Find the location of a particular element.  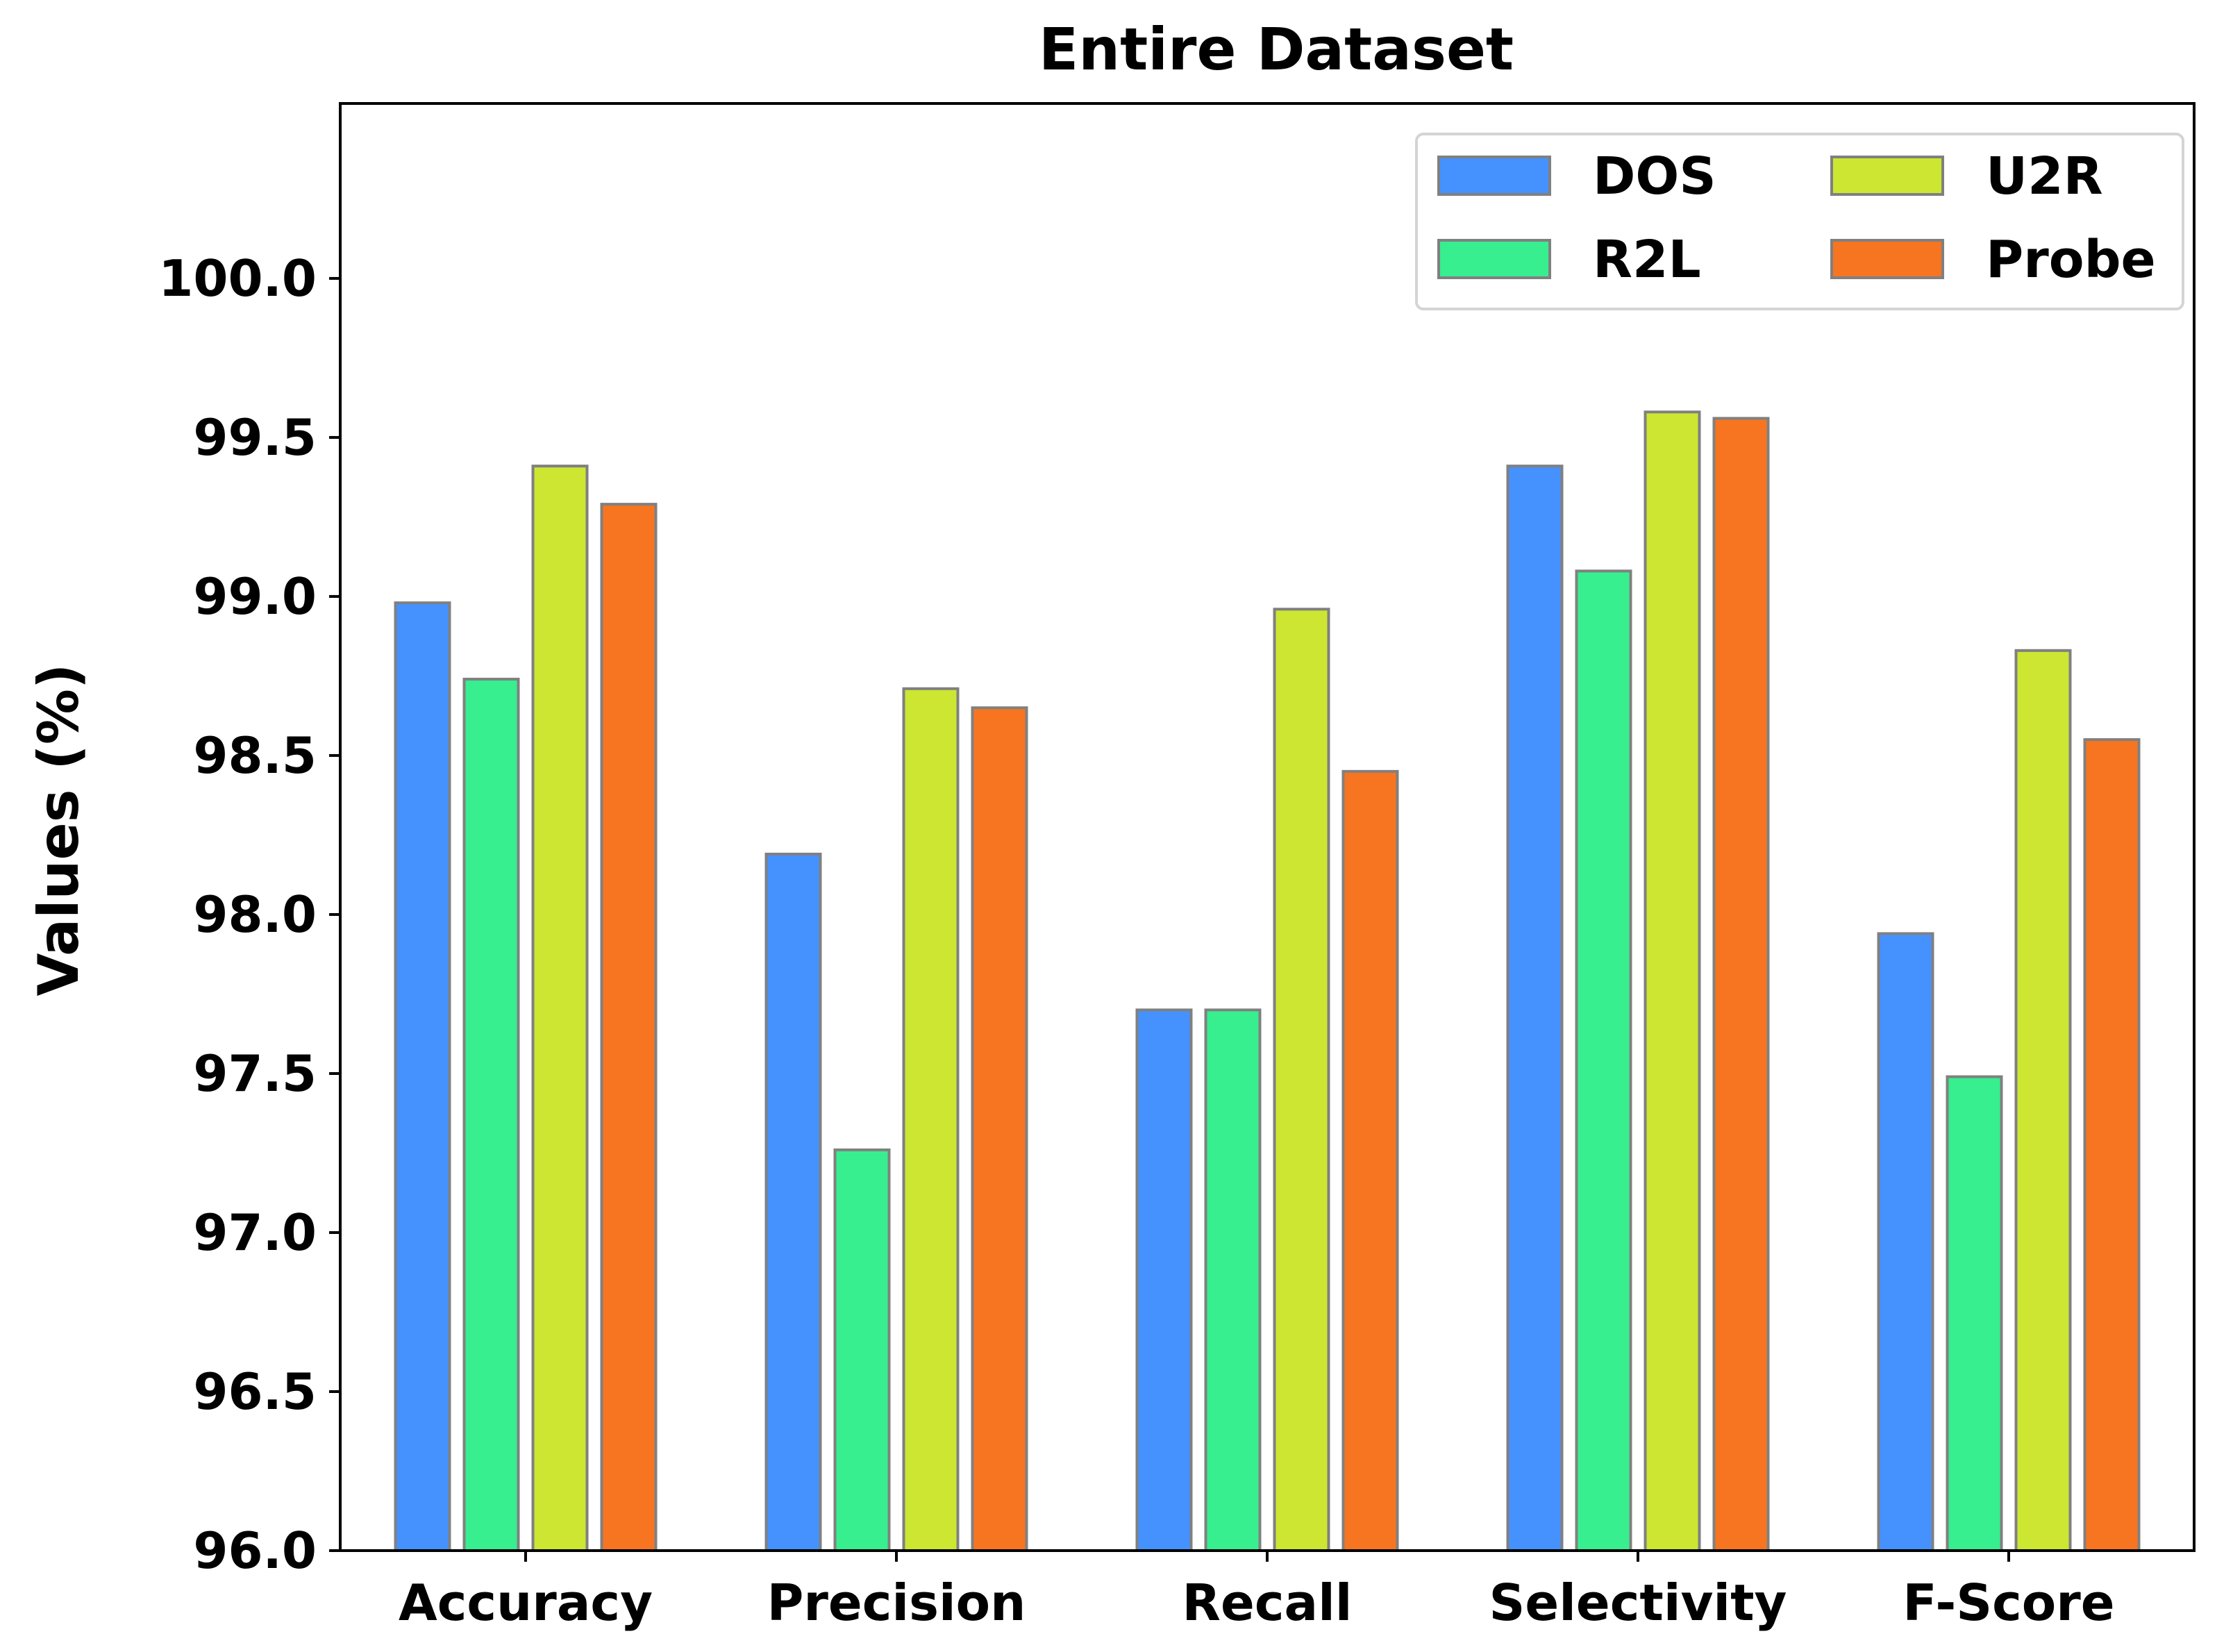

bar-u2r-selectivity is located at coordinates (1672, 981).